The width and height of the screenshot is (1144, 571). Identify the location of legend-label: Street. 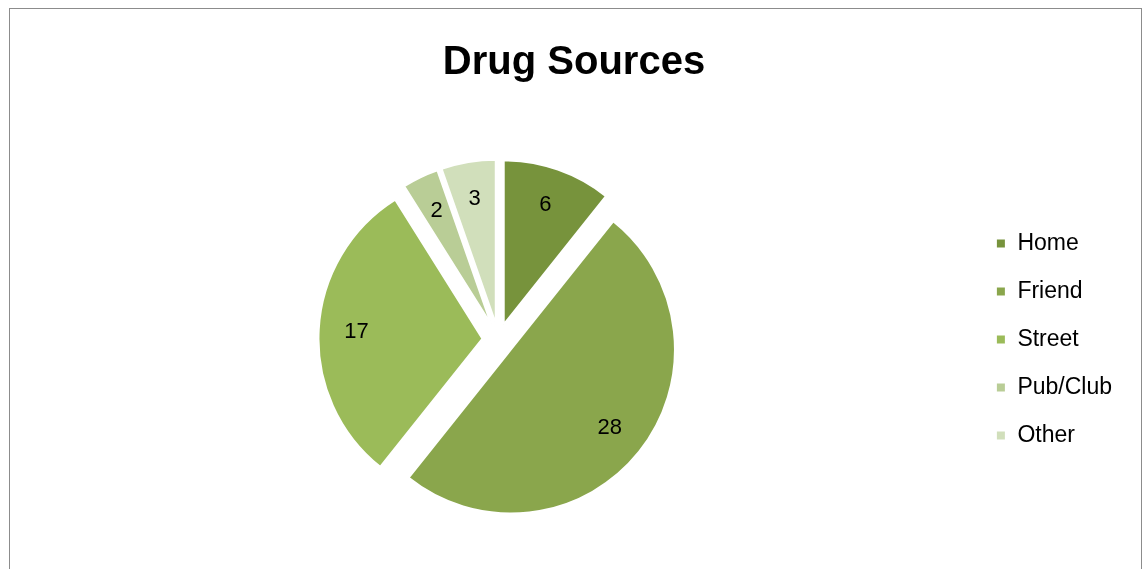
(1048, 337).